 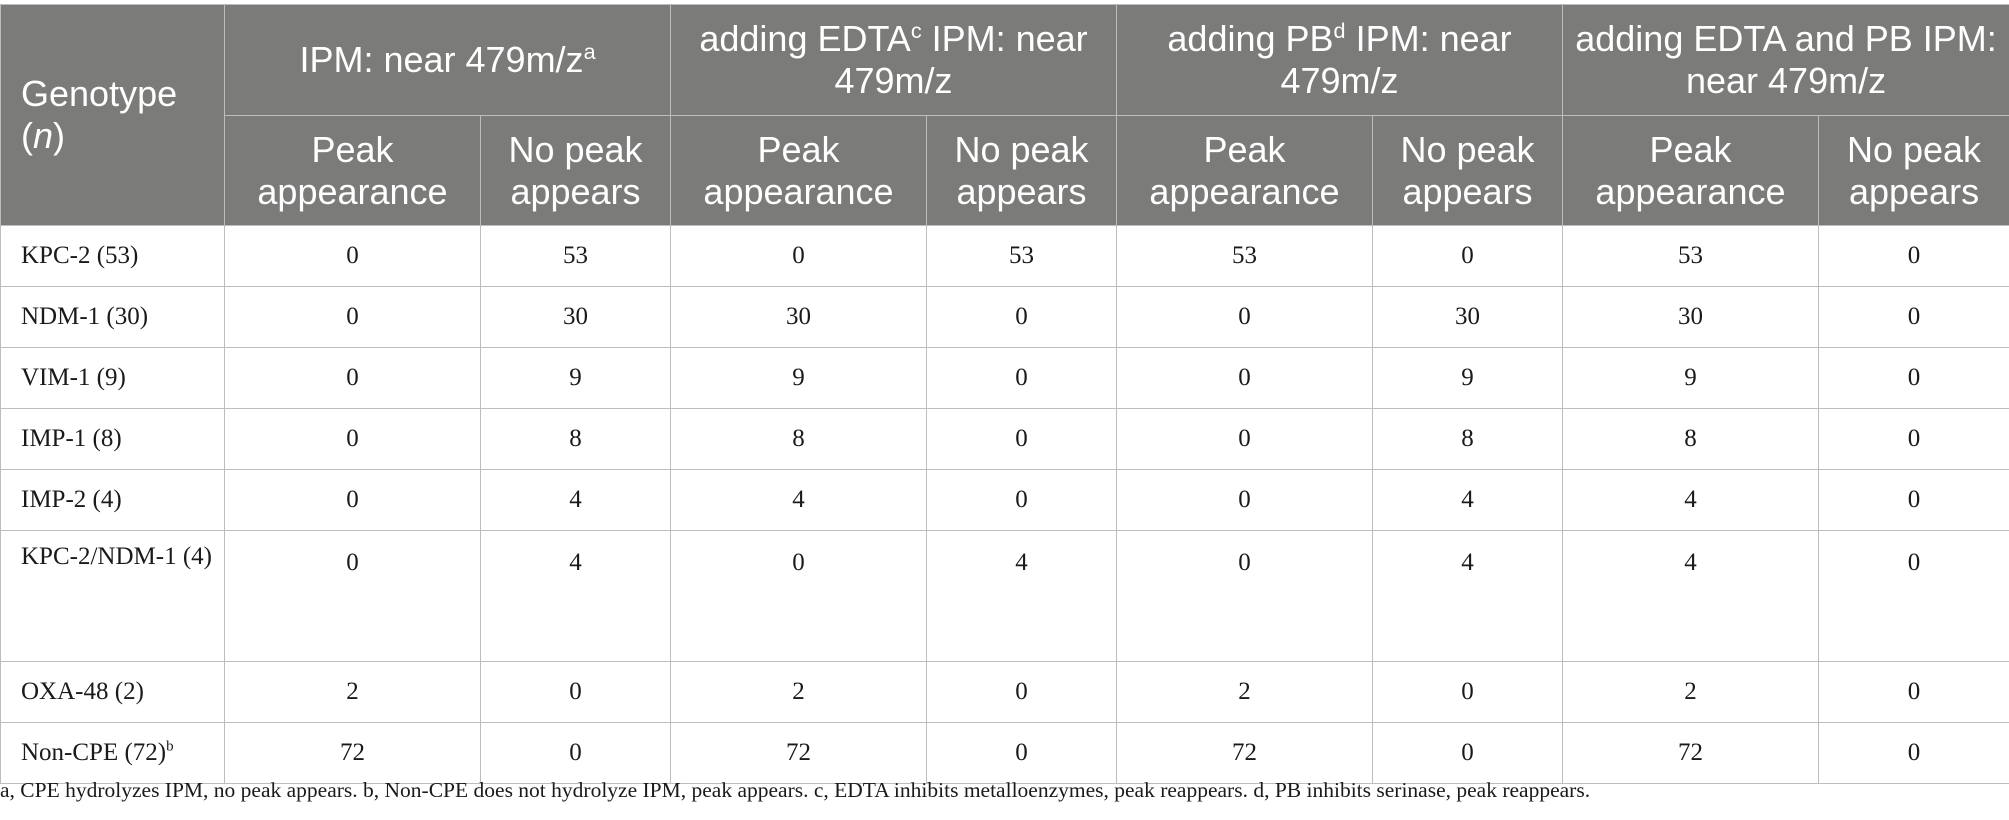 I want to click on table-row: VIM-1 (9) 0 9 9 0 0 9 9 0, so click(x=1004, y=378).